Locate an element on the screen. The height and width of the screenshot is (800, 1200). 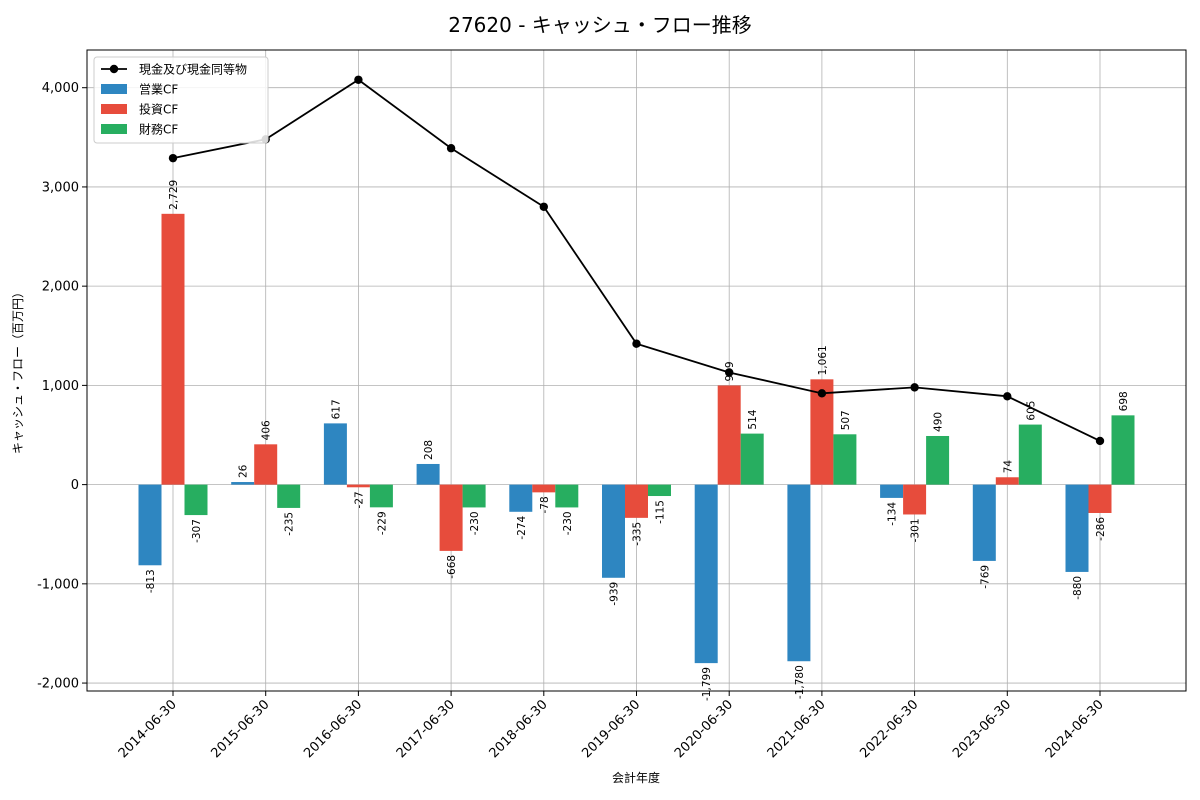
data-label: -939 is located at coordinates (615, 594).